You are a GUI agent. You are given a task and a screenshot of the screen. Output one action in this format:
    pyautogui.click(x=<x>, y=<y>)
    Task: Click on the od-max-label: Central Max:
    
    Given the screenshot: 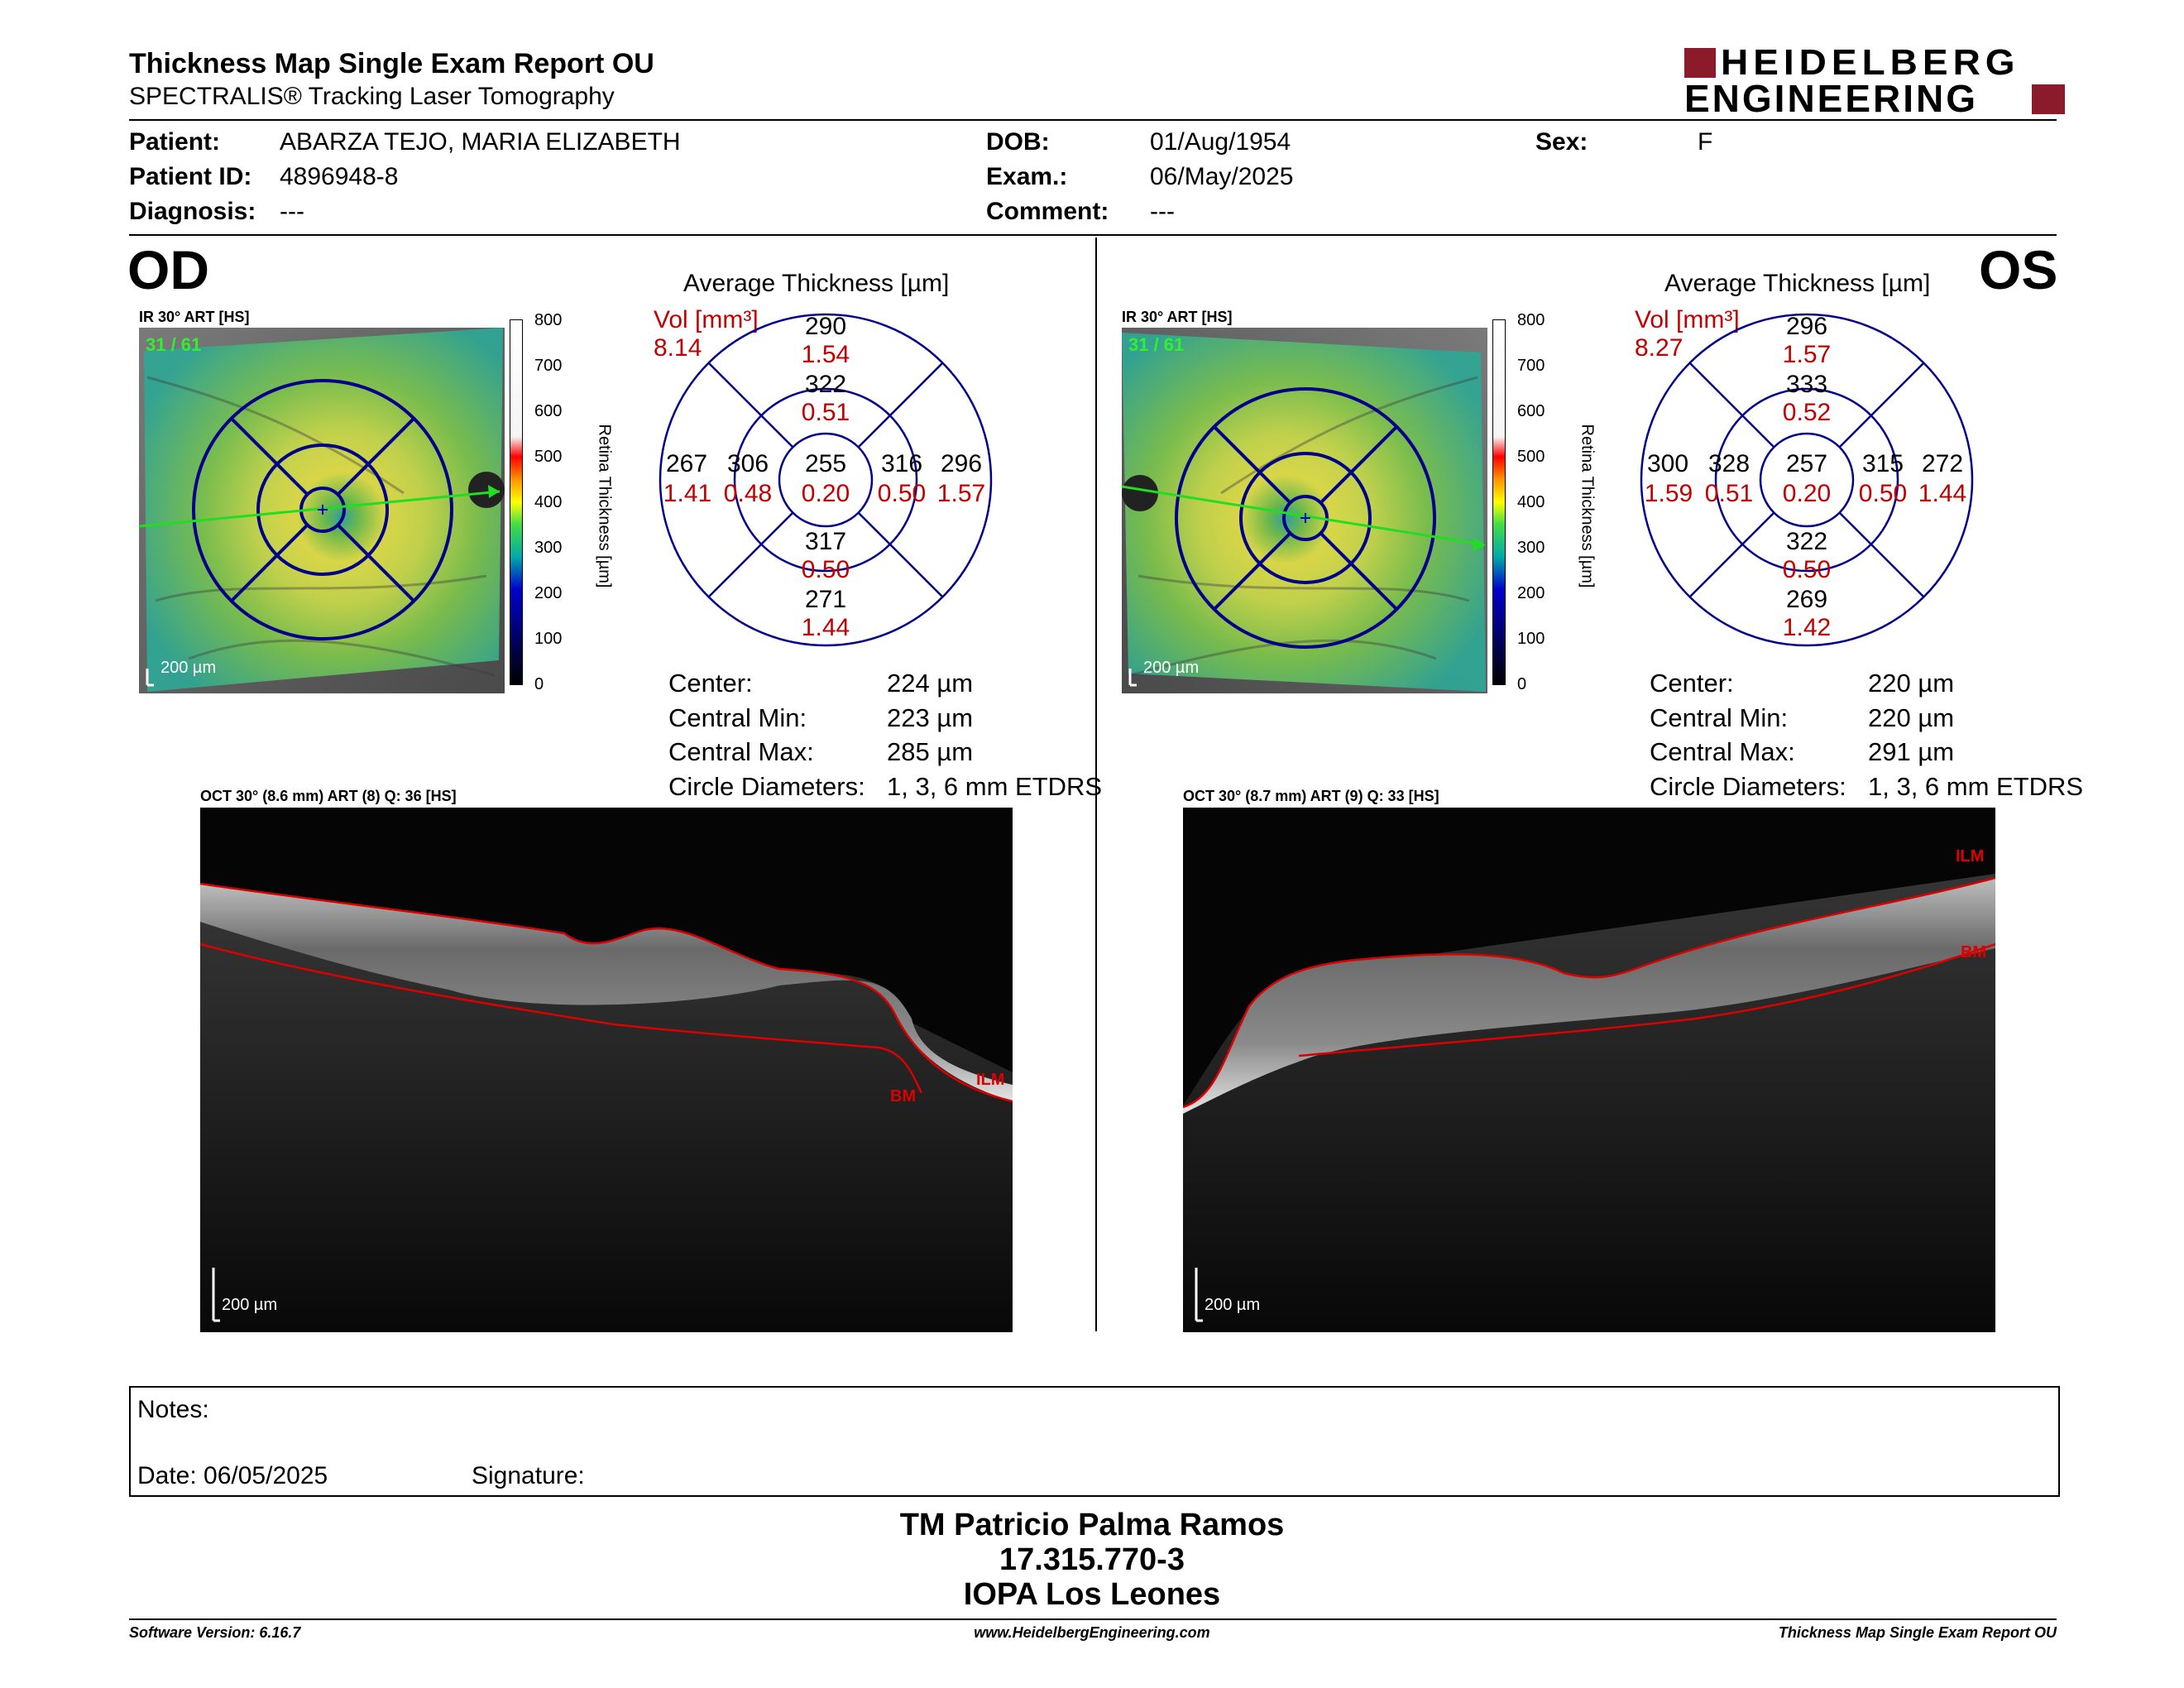 What is the action you would take?
    pyautogui.click(x=741, y=751)
    